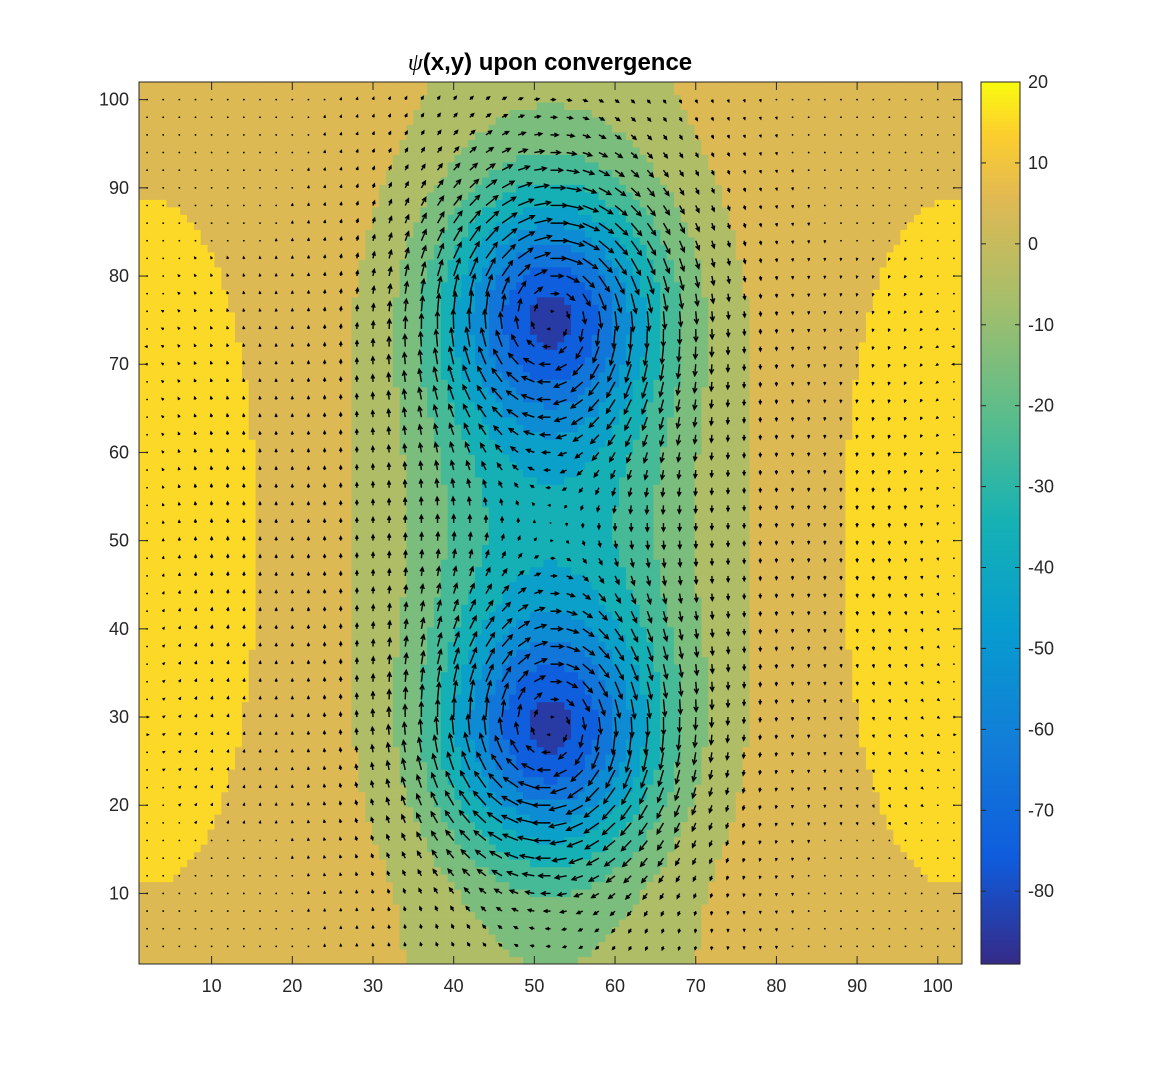 Image resolution: width=1162 pixels, height=1084 pixels. I want to click on chart-title: ψ(x,y) upon convergence, so click(550, 62).